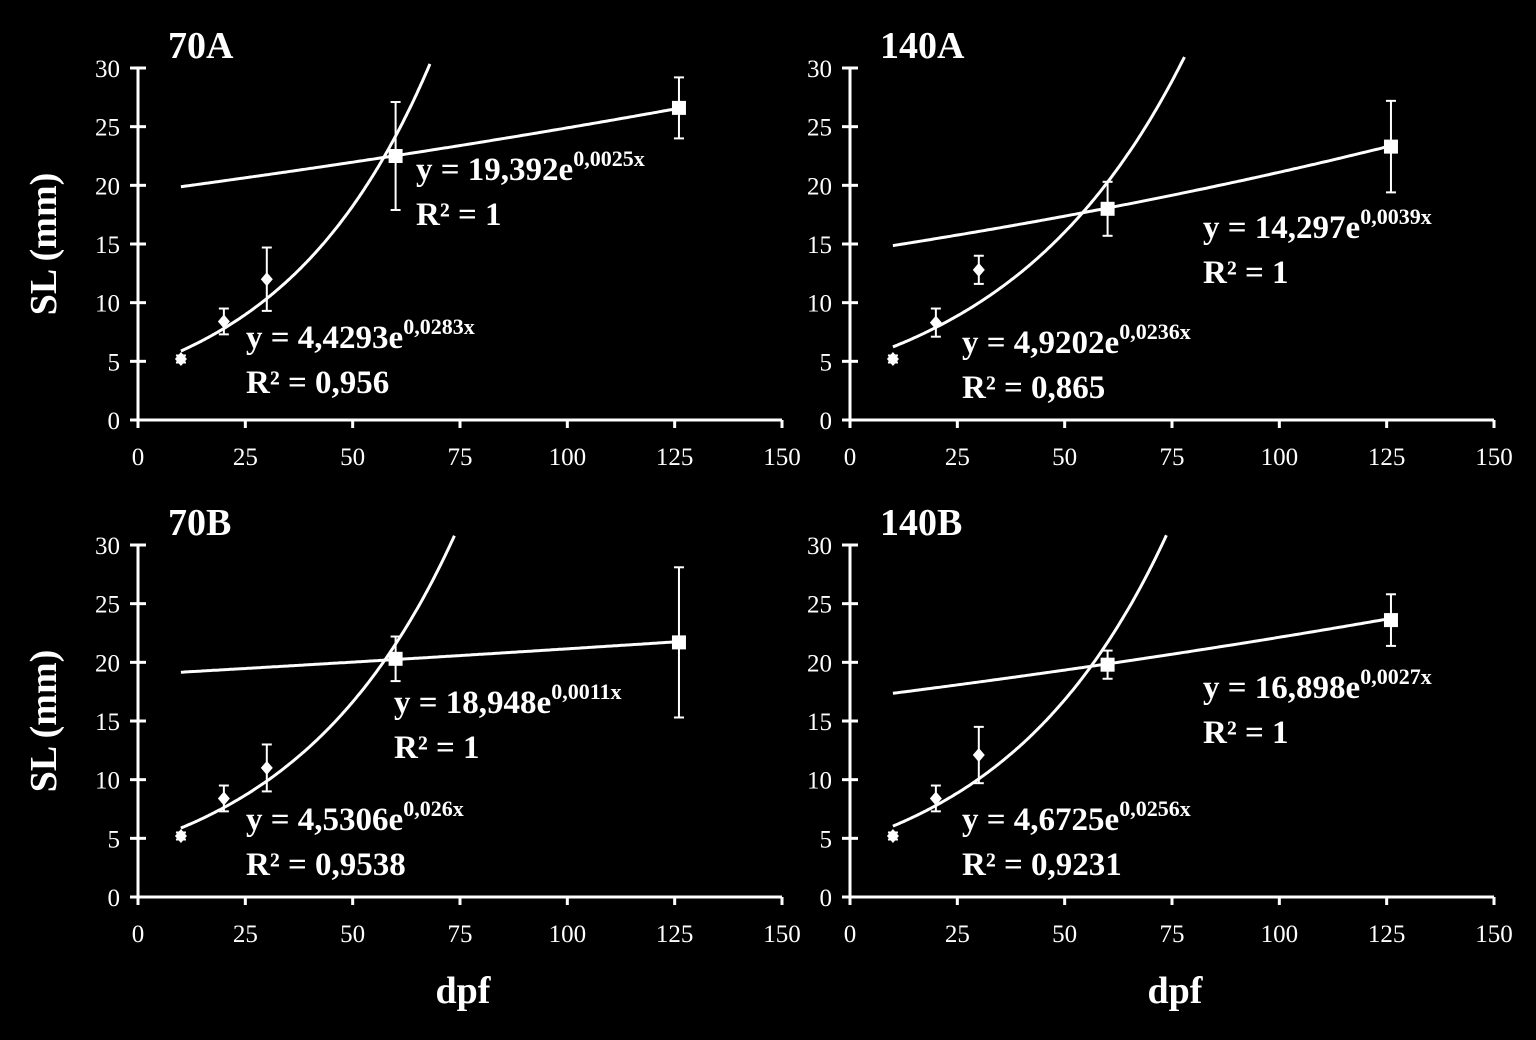 The height and width of the screenshot is (1040, 1536). I want to click on y-tick-label: 25, so click(819, 605).